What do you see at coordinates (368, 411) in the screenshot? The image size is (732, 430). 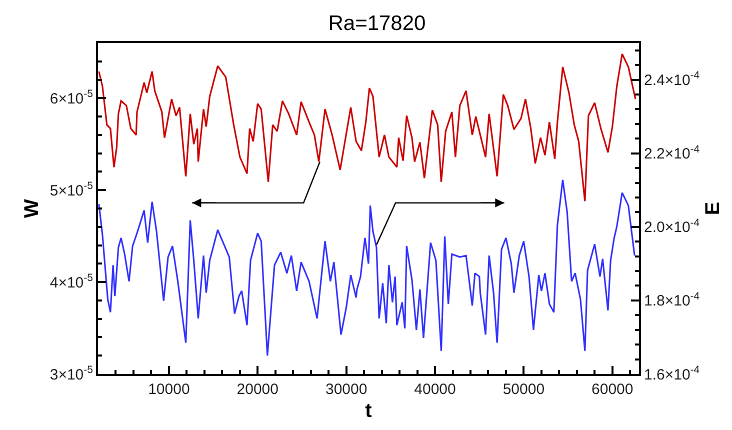 I see `x-axis-title: t` at bounding box center [368, 411].